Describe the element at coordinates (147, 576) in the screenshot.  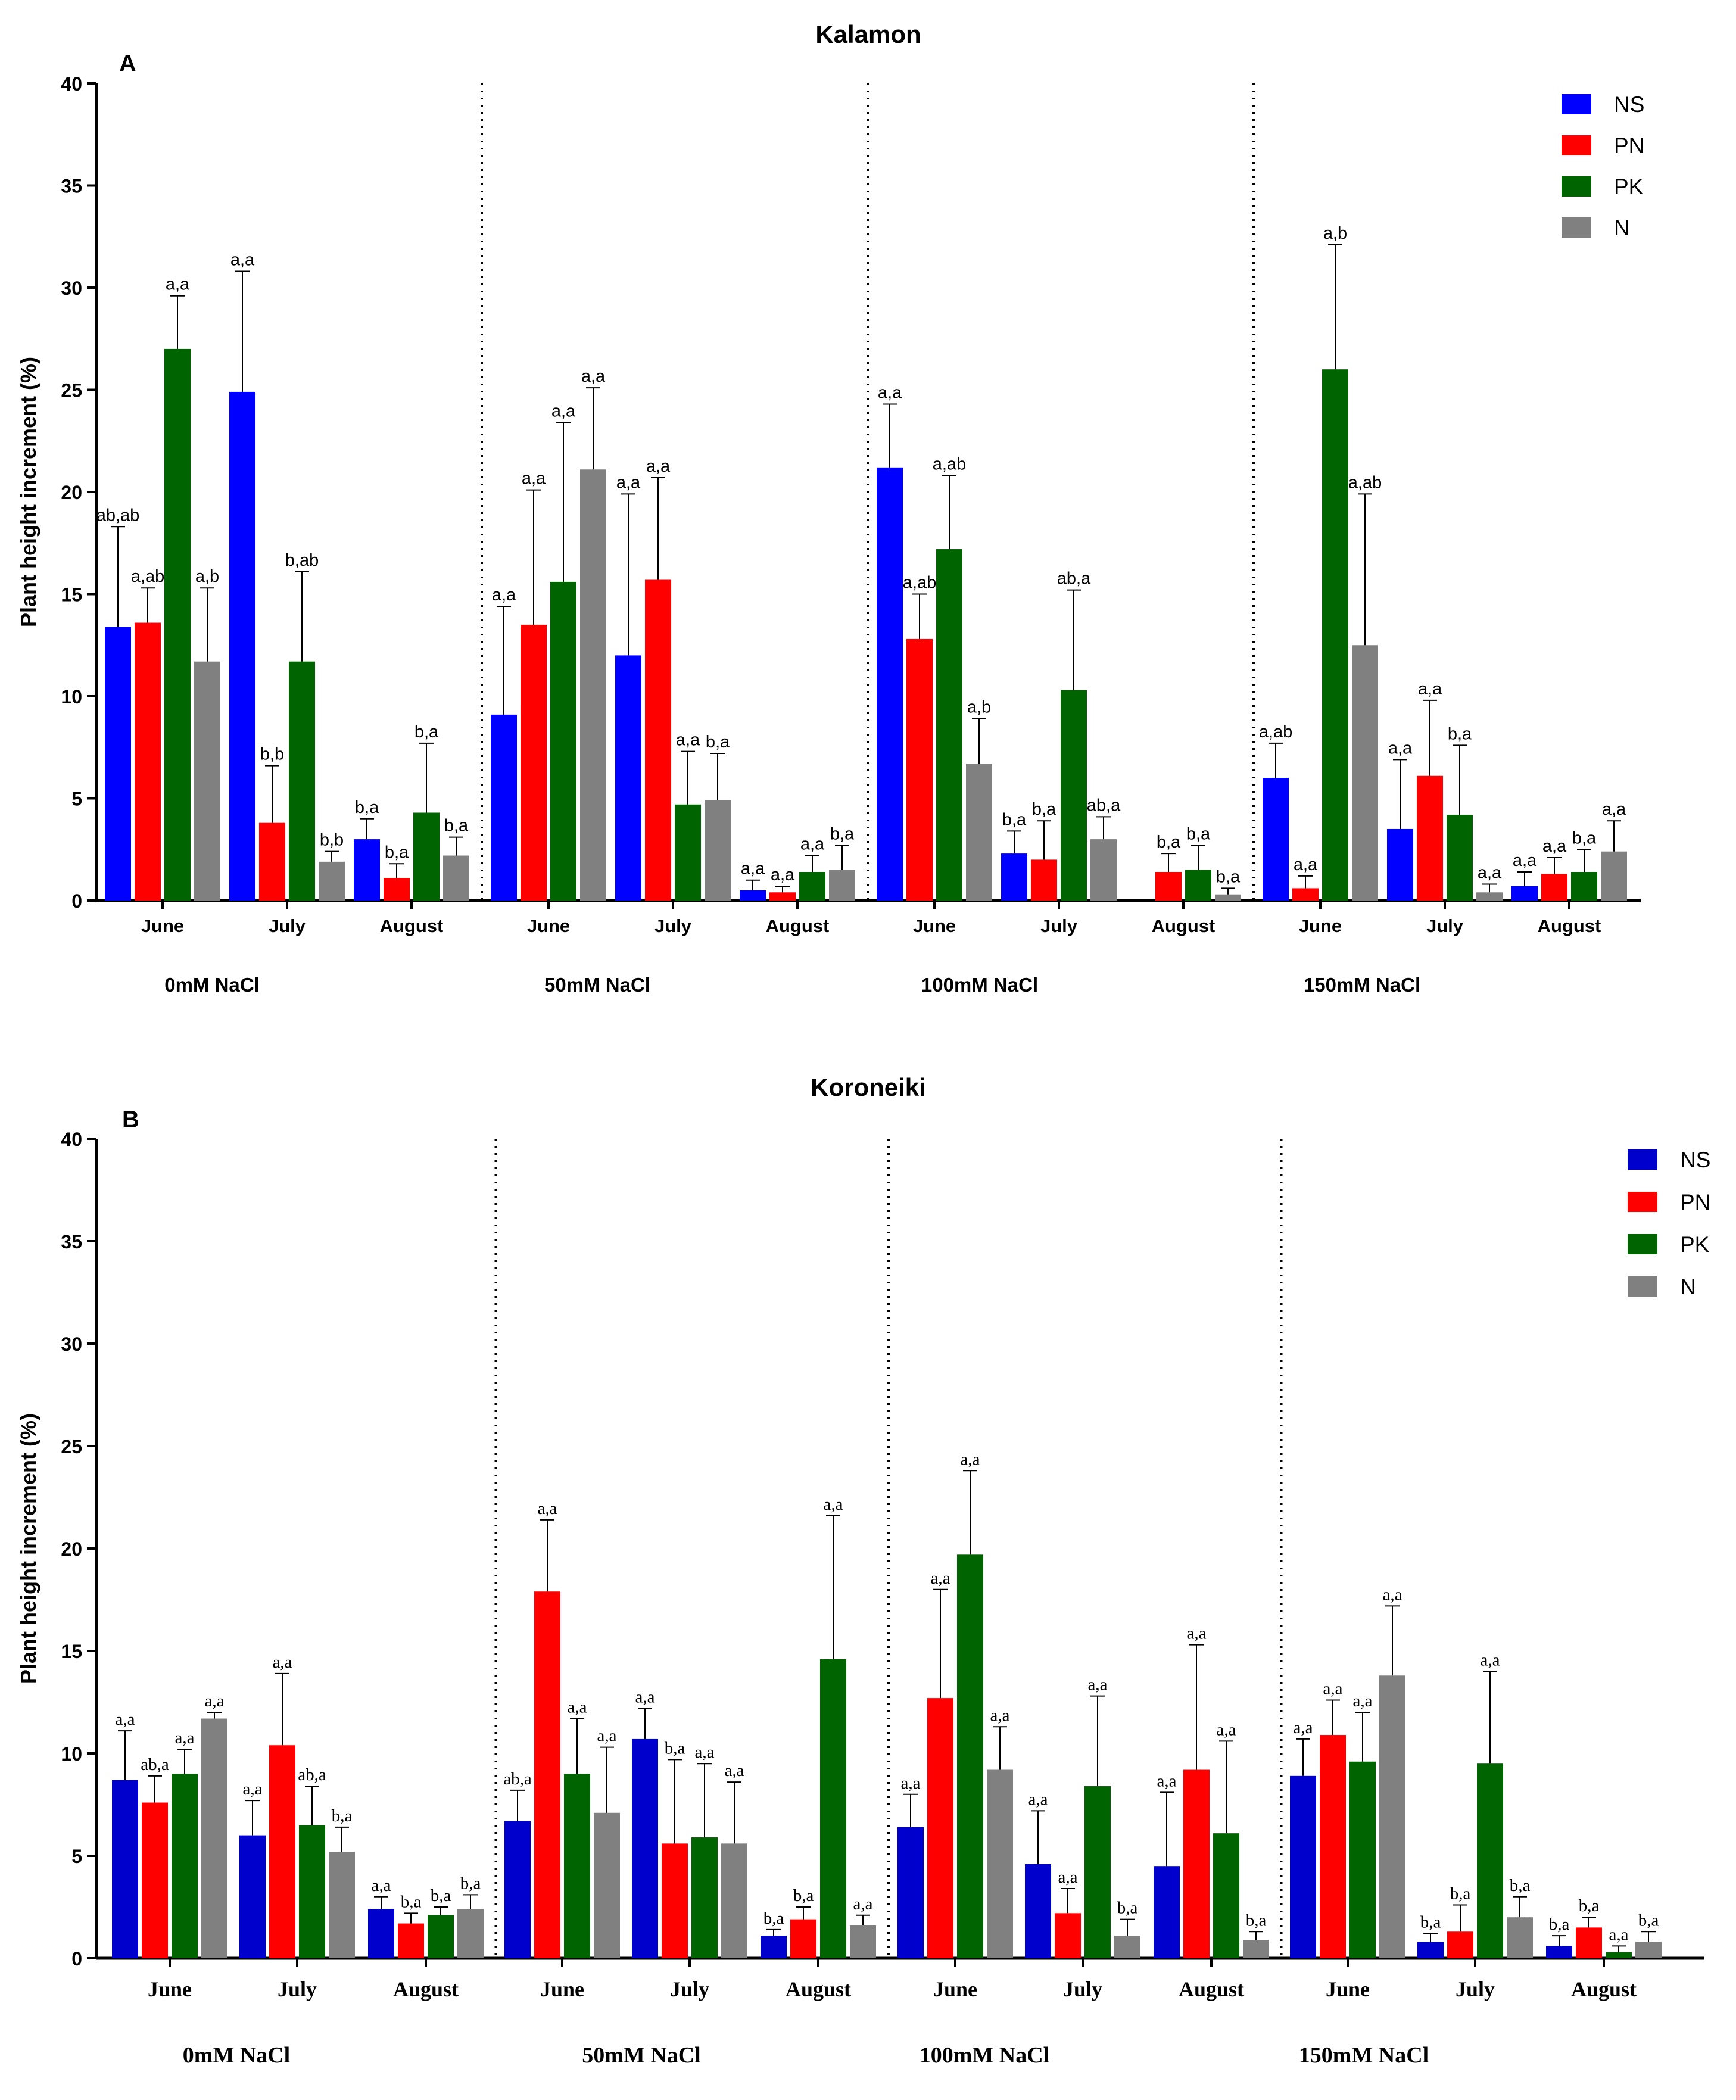
I see `significance-letter: a,ab` at that location.